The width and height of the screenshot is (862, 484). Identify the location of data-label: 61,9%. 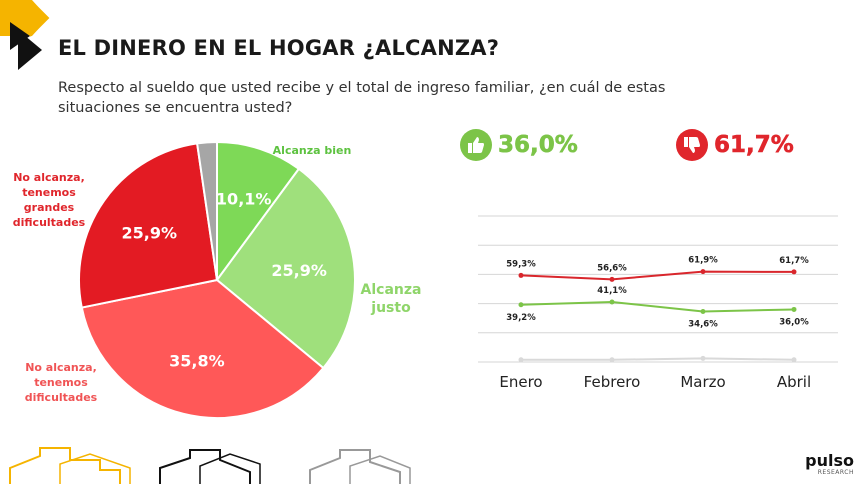
(703, 261).